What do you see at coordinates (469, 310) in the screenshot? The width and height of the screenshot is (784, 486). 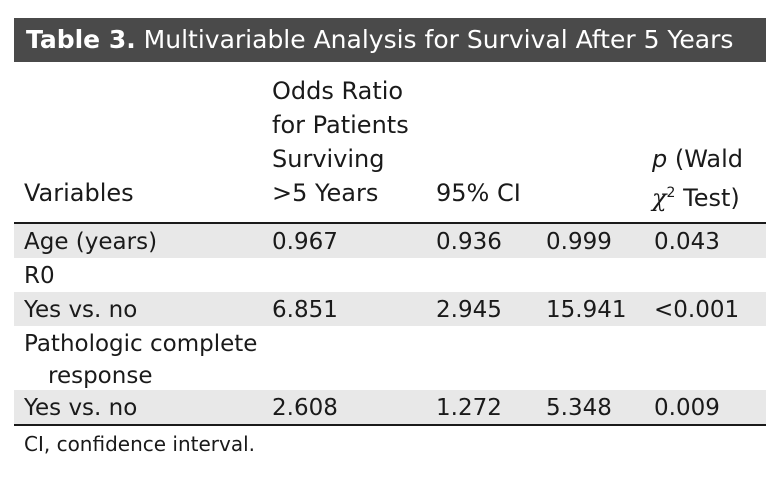 I see `cell-ci-low: 2.945` at bounding box center [469, 310].